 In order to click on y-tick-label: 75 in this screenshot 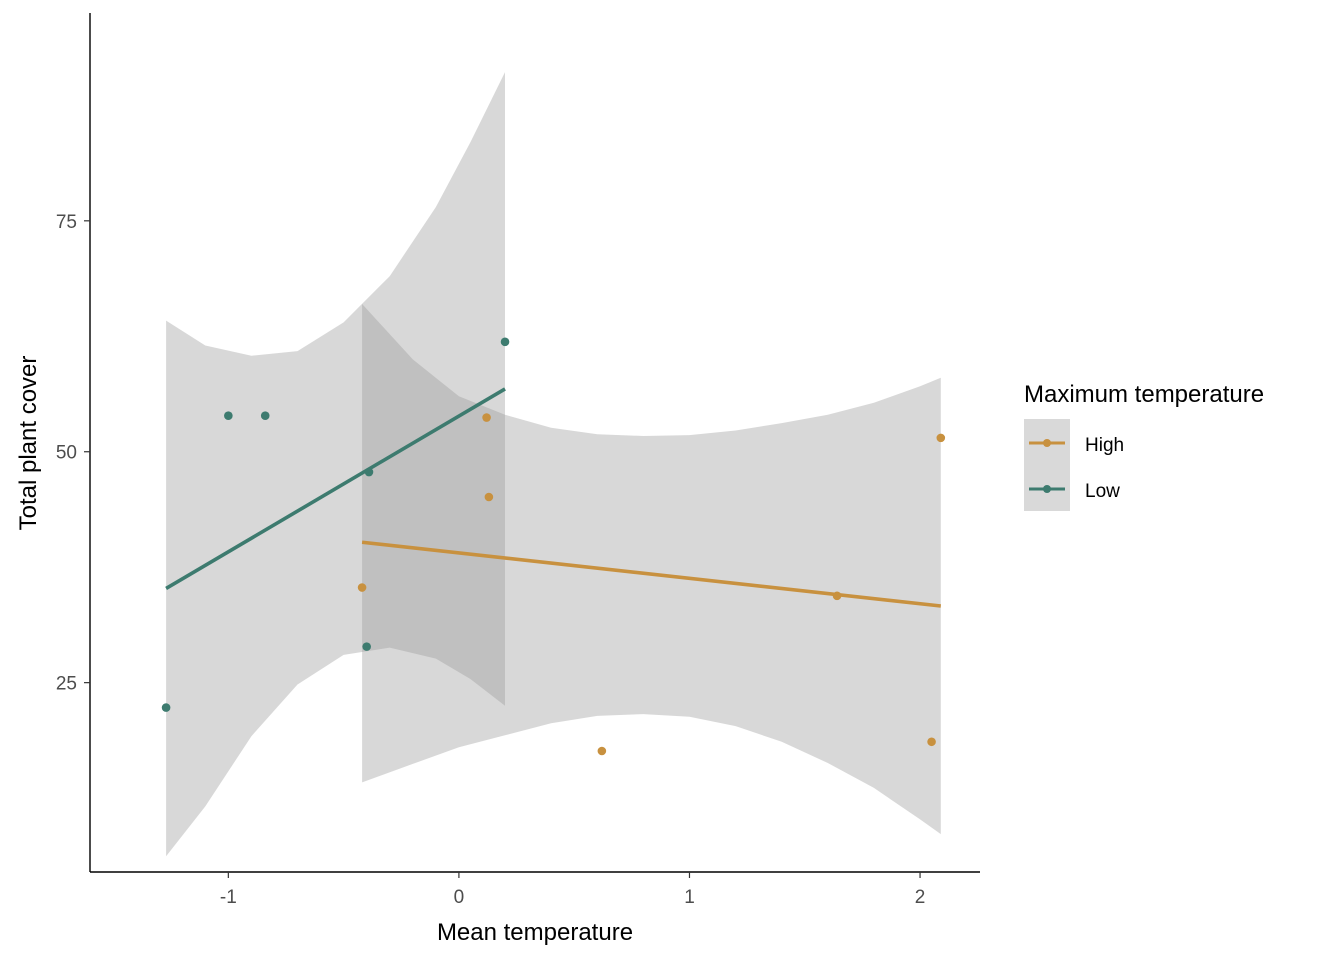, I will do `click(66, 222)`.